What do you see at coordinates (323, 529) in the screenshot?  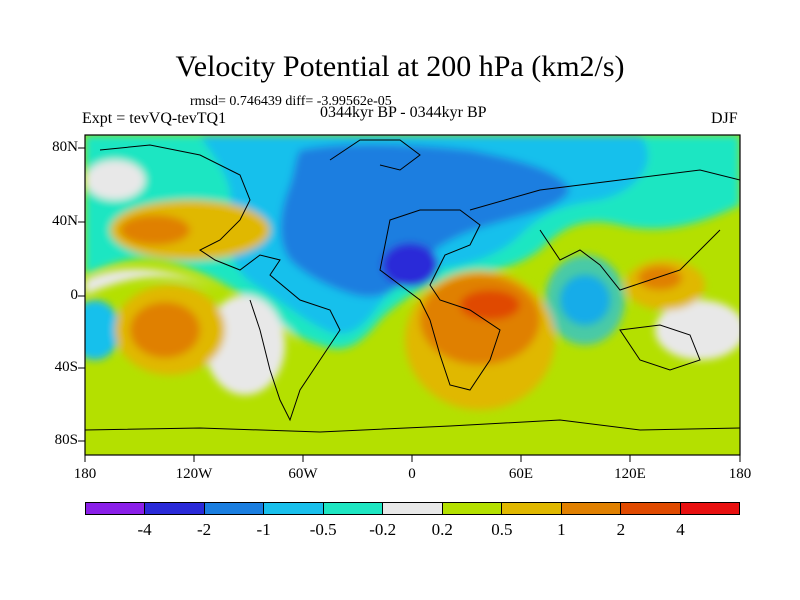 I see `colorbar-label: -0.5` at bounding box center [323, 529].